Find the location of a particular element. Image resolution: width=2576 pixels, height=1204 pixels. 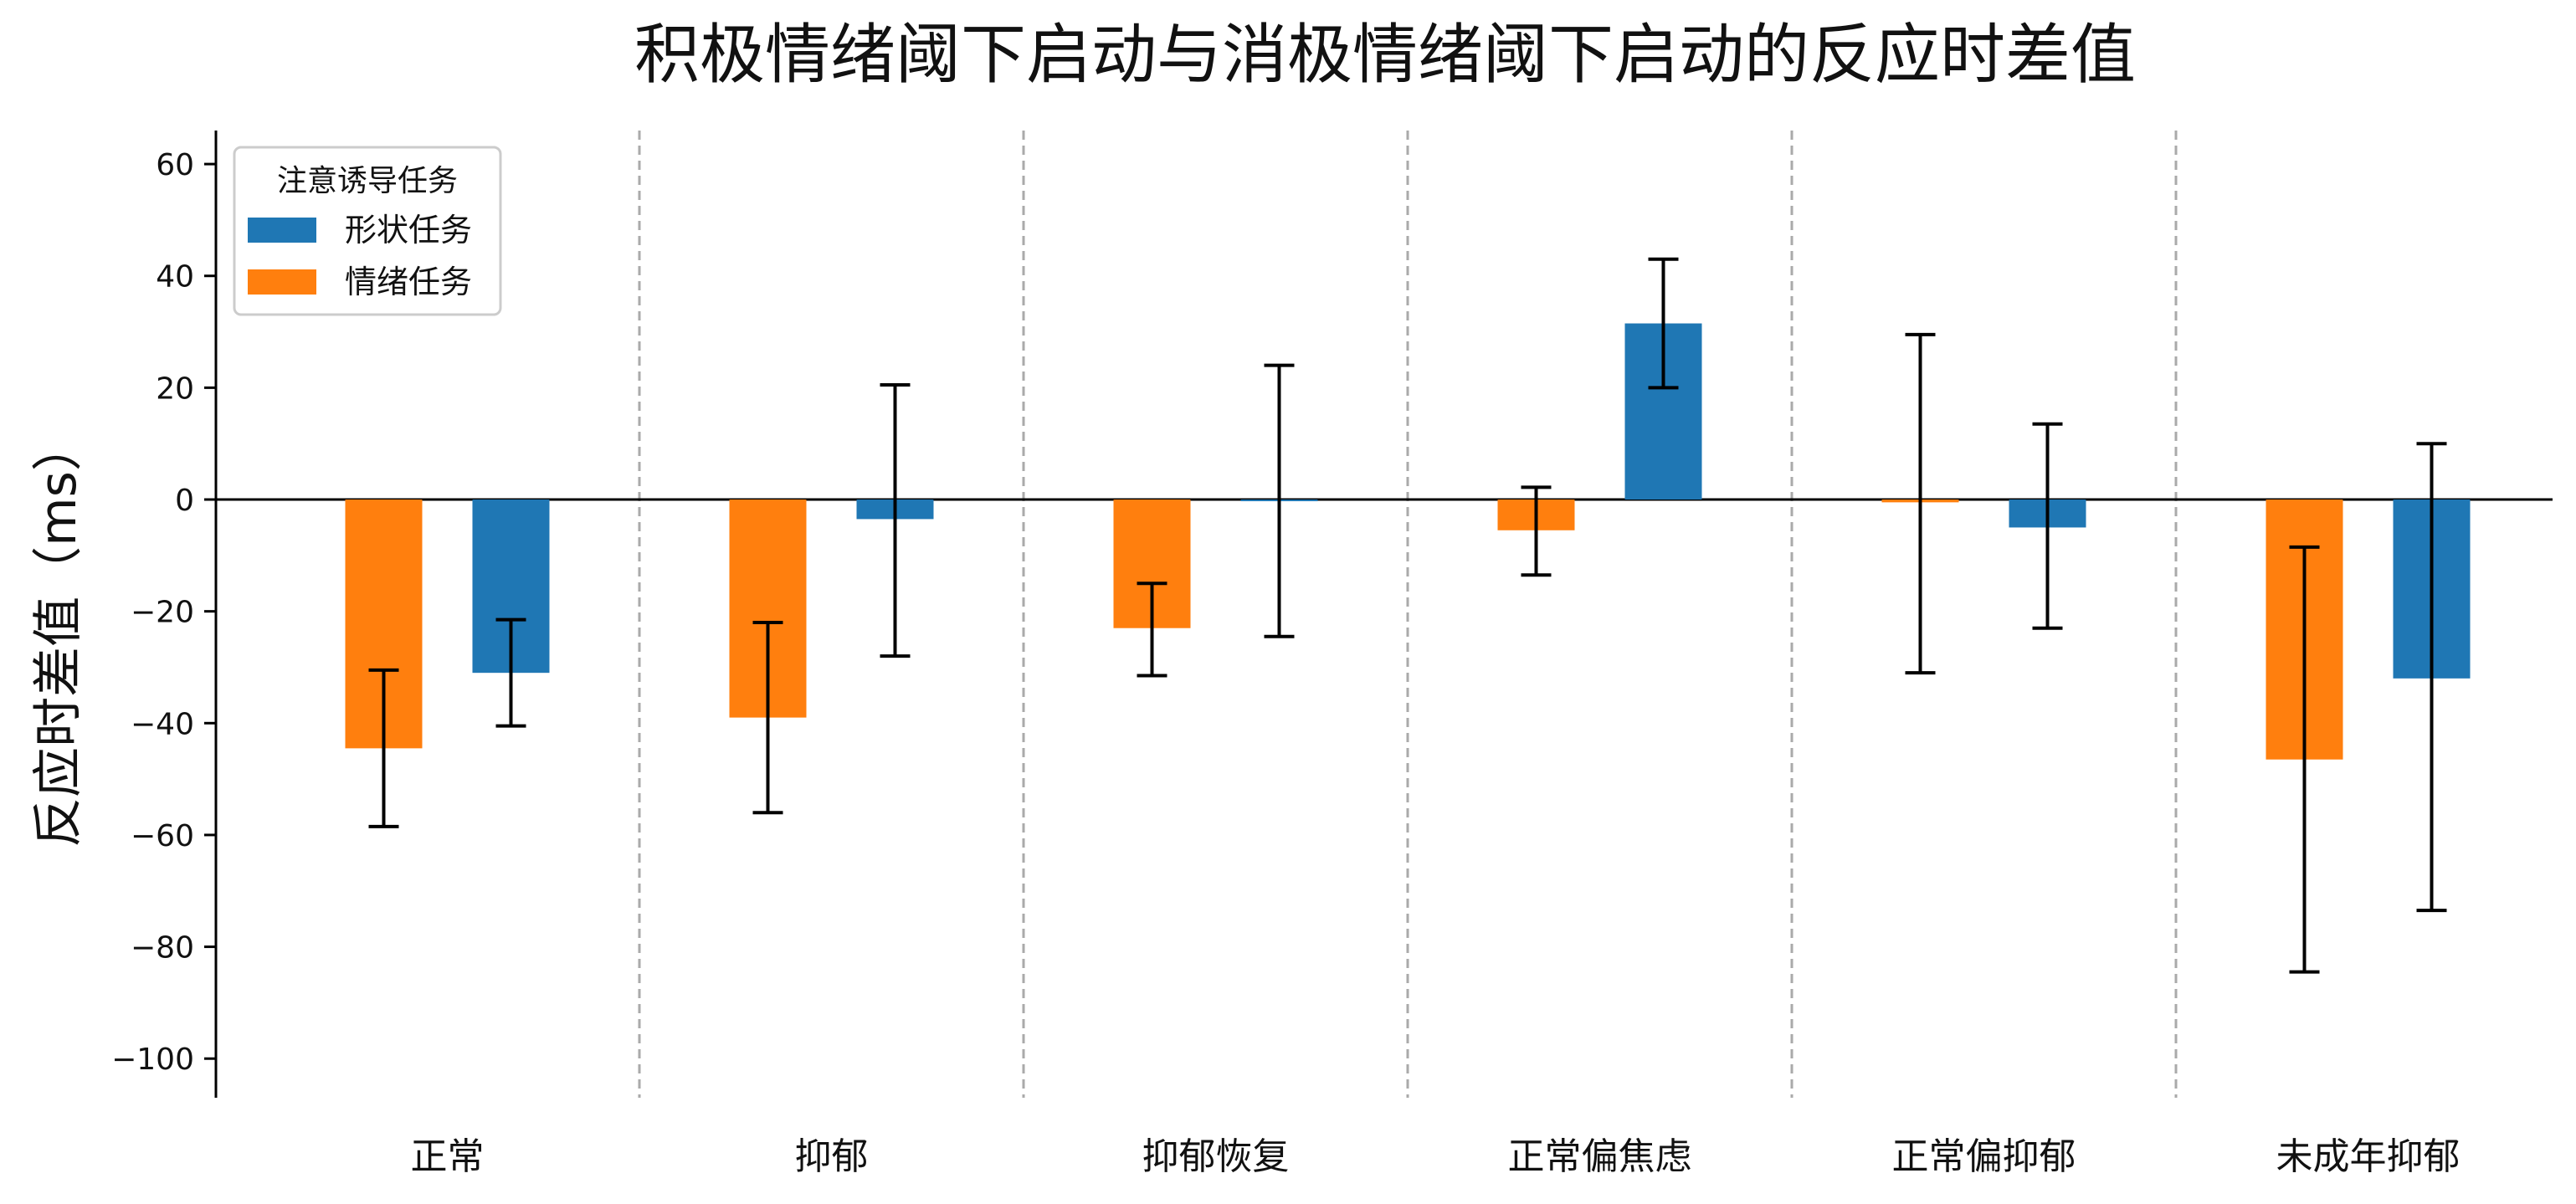

x-tick-label: 抑郁恢复 is located at coordinates (1216, 1156).